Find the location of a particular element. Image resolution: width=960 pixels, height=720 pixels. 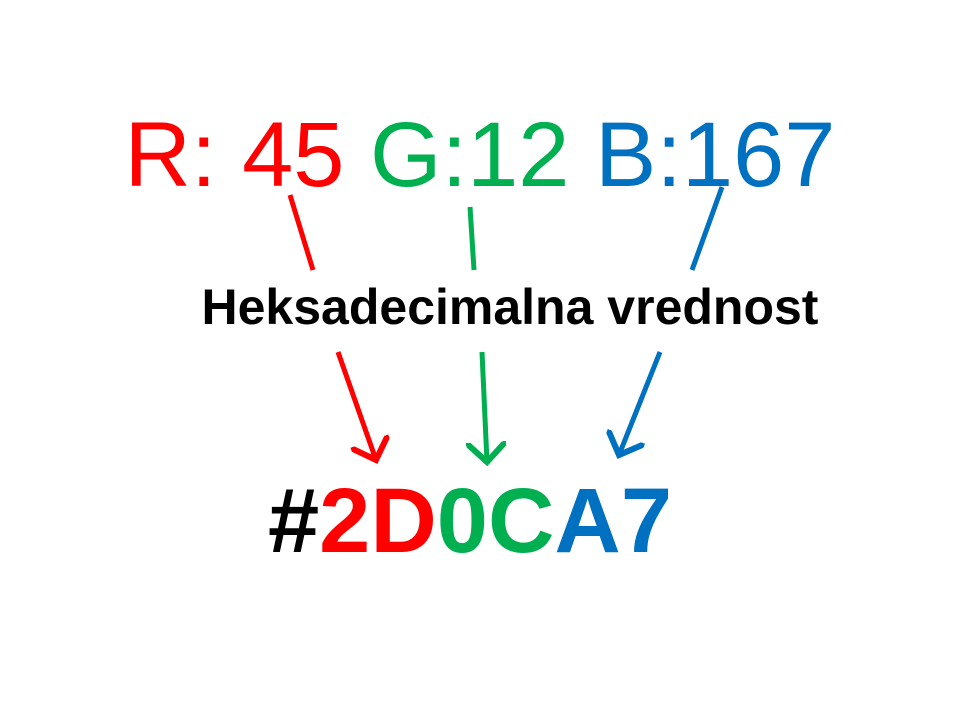

red-arrow is located at coordinates (355, 405).